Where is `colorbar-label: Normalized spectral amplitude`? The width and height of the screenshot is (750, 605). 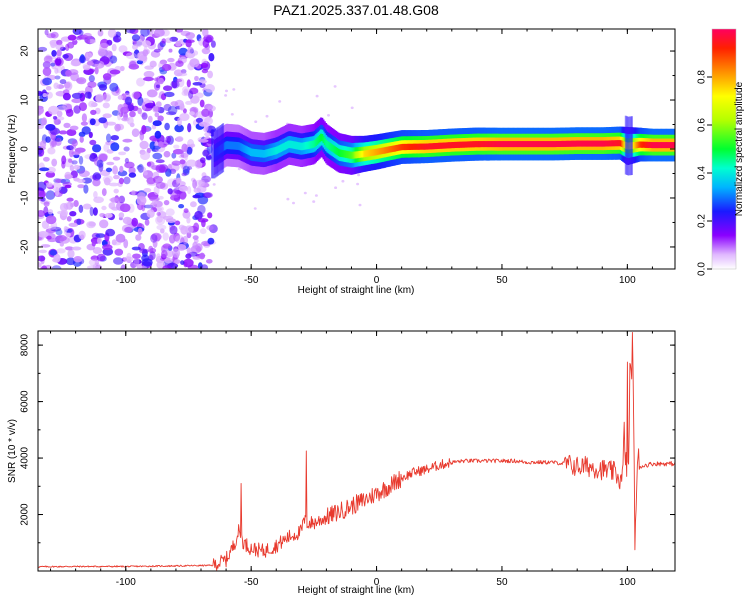 colorbar-label: Normalized spectral amplitude is located at coordinates (739, 148).